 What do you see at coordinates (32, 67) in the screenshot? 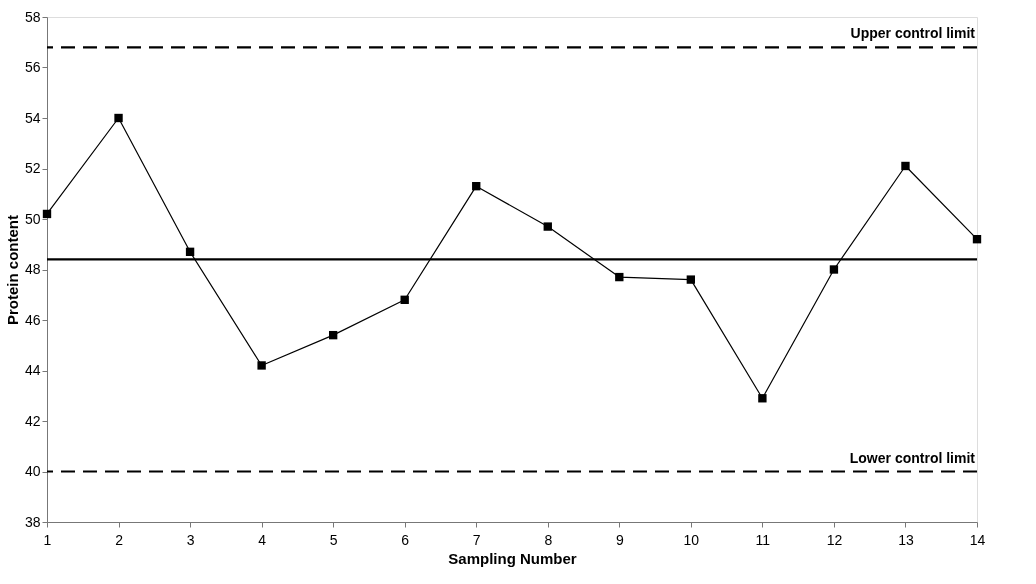
I see `y-tick-label: 56` at bounding box center [32, 67].